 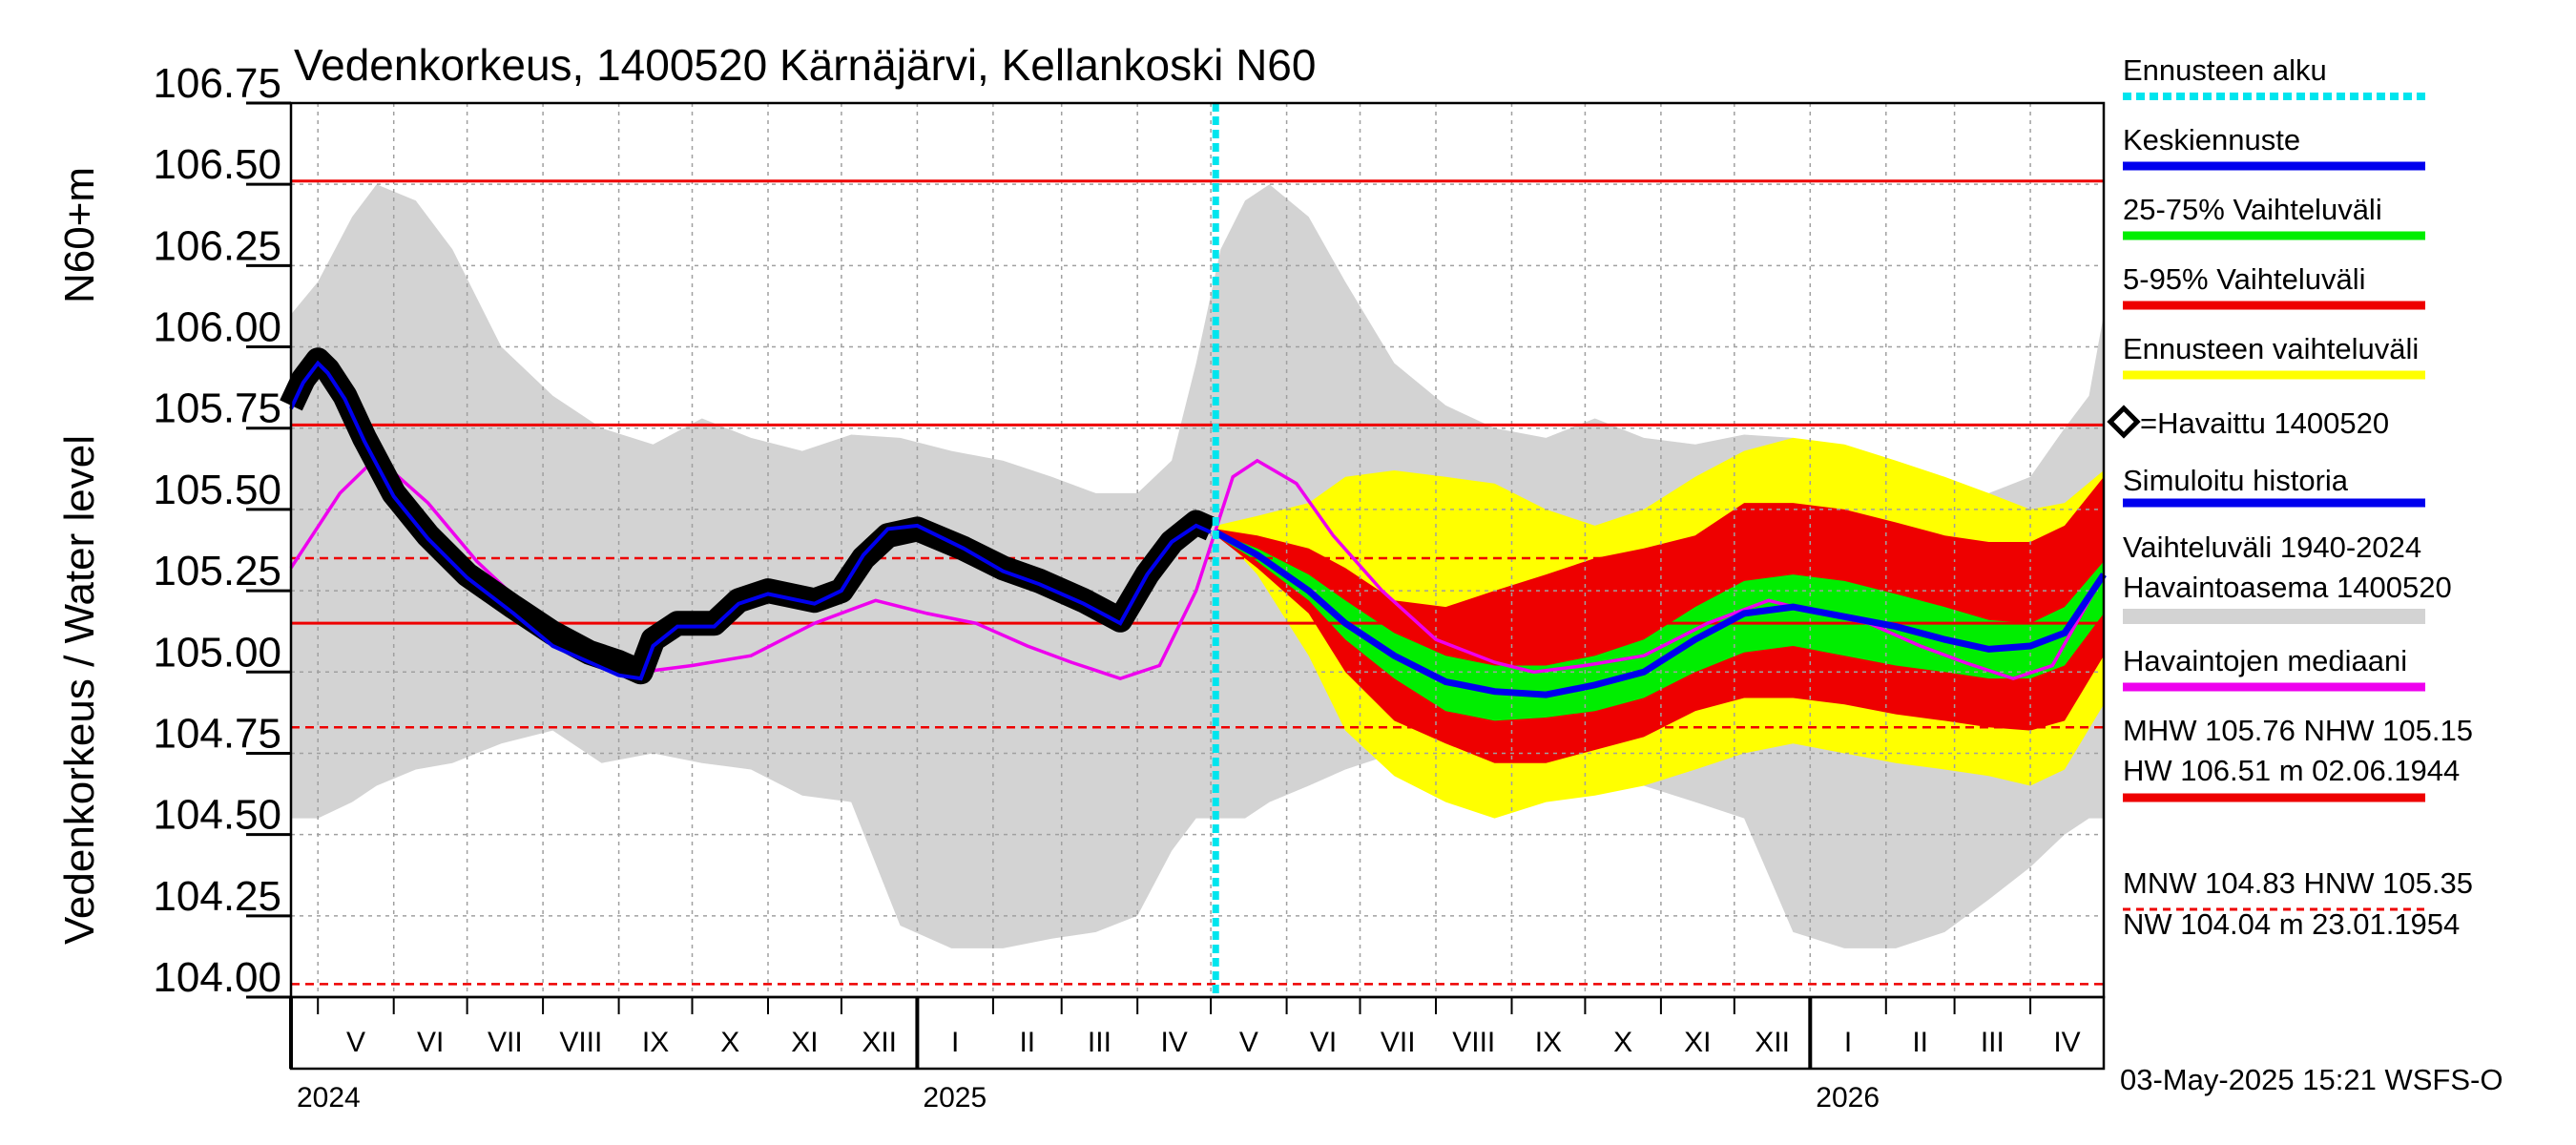 I want to click on legend-label: NW 104.04 m 23.01.1954, so click(x=2291, y=924).